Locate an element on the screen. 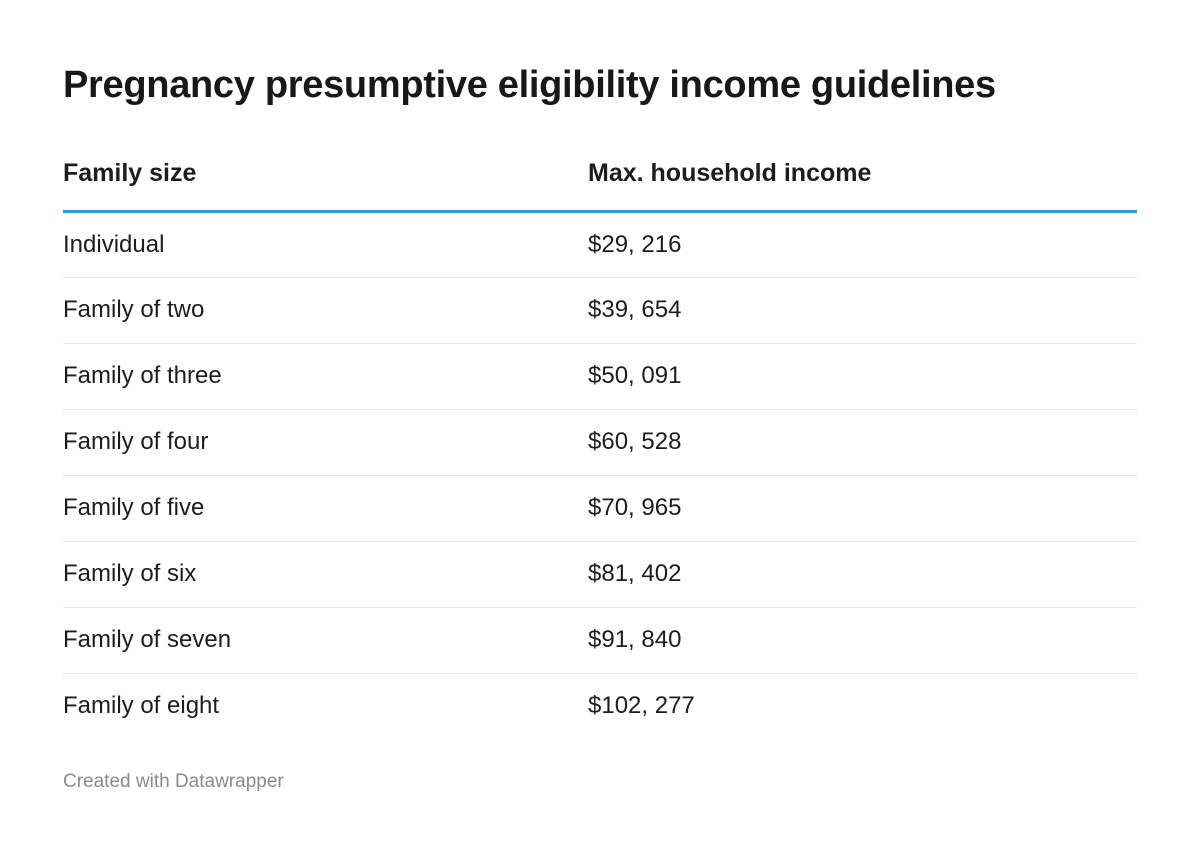 This screenshot has height=858, width=1200. max-income-cell: $70, 965 is located at coordinates (862, 508).